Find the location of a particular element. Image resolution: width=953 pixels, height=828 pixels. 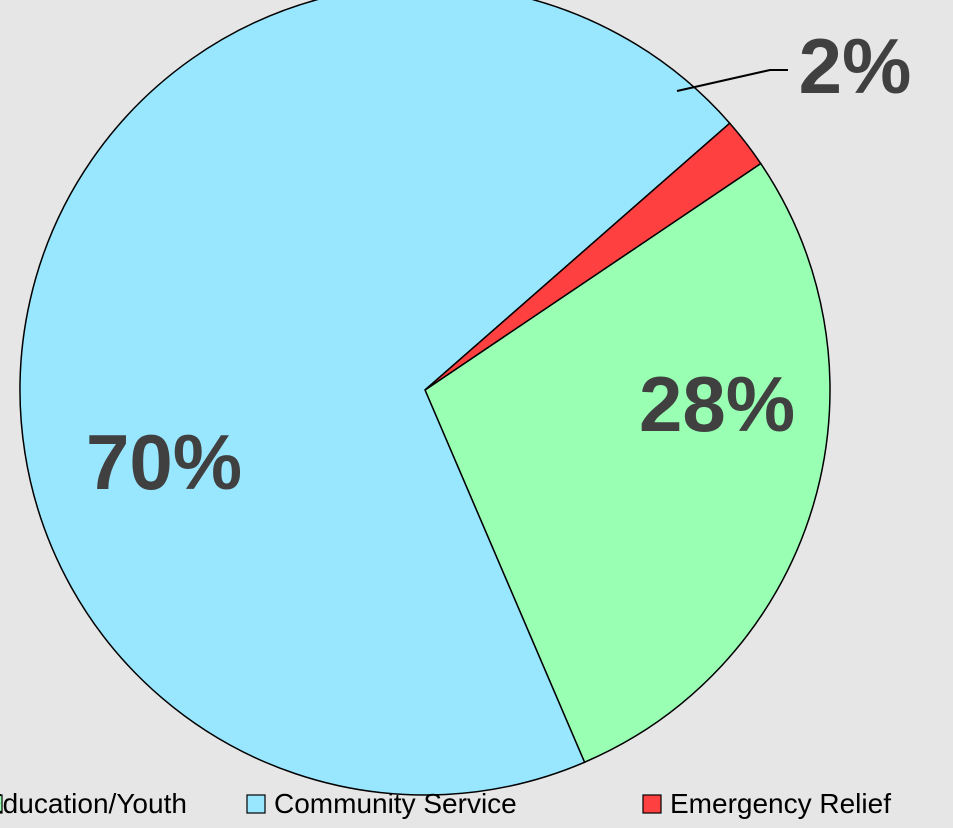

pie-slice-emergency-relief is located at coordinates (593, 256).